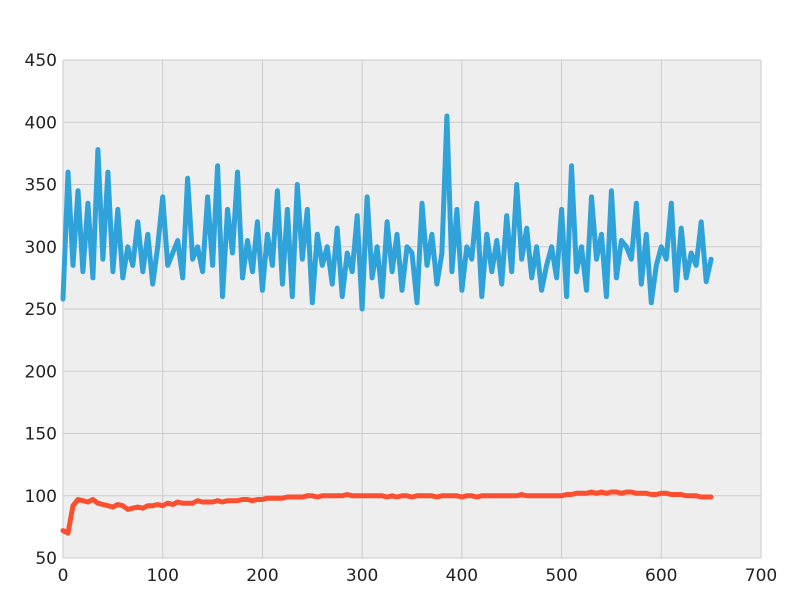 Image resolution: width=800 pixels, height=600 pixels. I want to click on x-tick-label: 100, so click(162, 576).